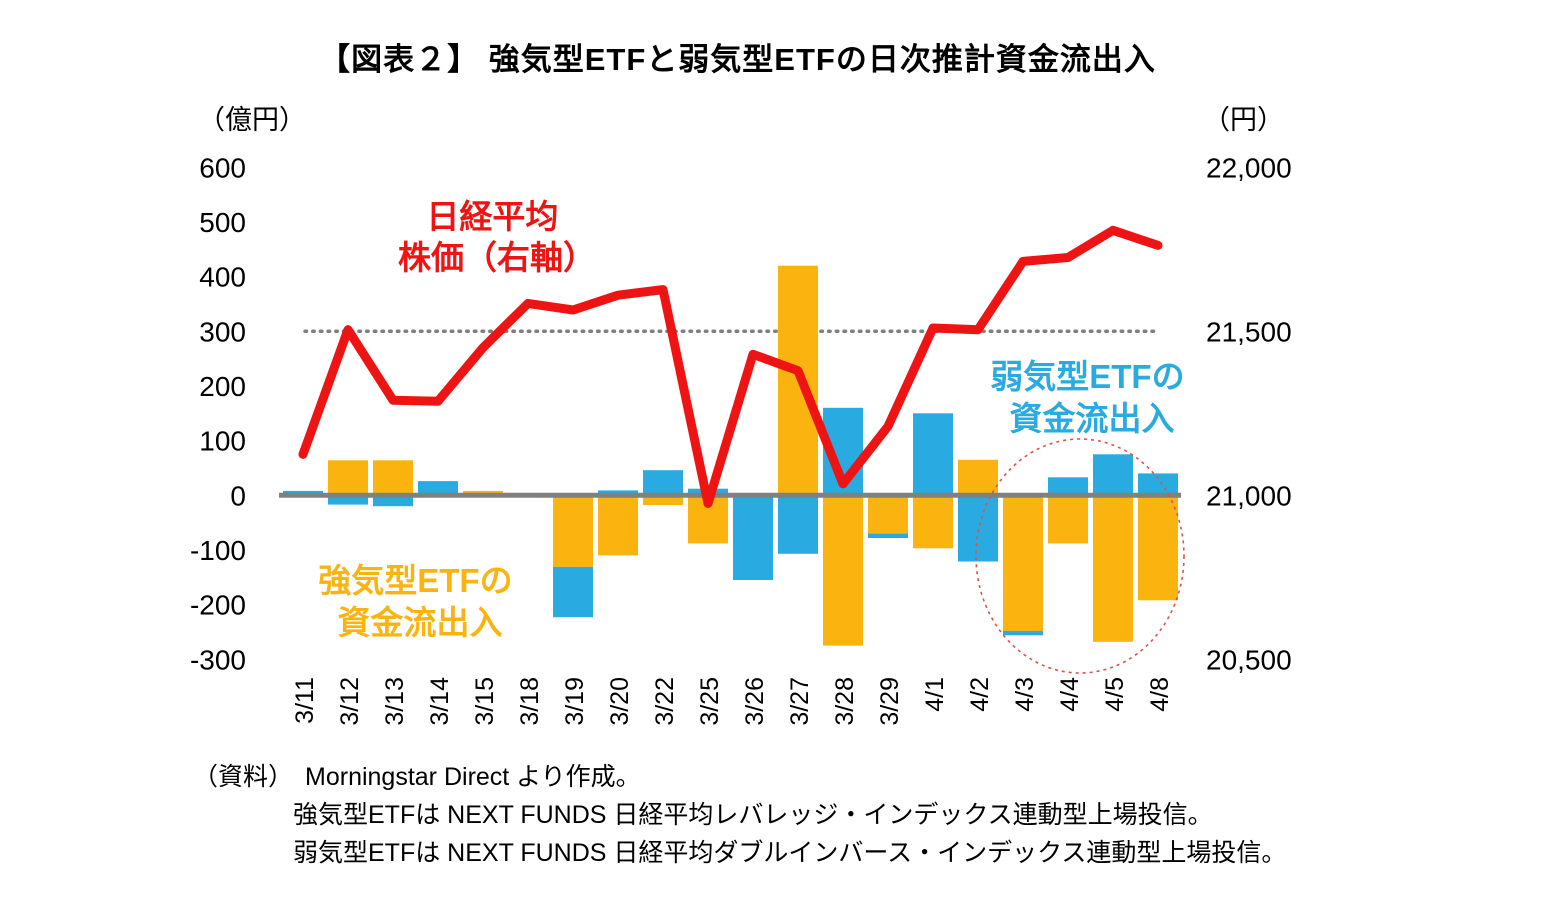 This screenshot has width=1547, height=921. Describe the element at coordinates (980, 694) in the screenshot. I see `x-axis-label-4/2: 4/2` at that location.